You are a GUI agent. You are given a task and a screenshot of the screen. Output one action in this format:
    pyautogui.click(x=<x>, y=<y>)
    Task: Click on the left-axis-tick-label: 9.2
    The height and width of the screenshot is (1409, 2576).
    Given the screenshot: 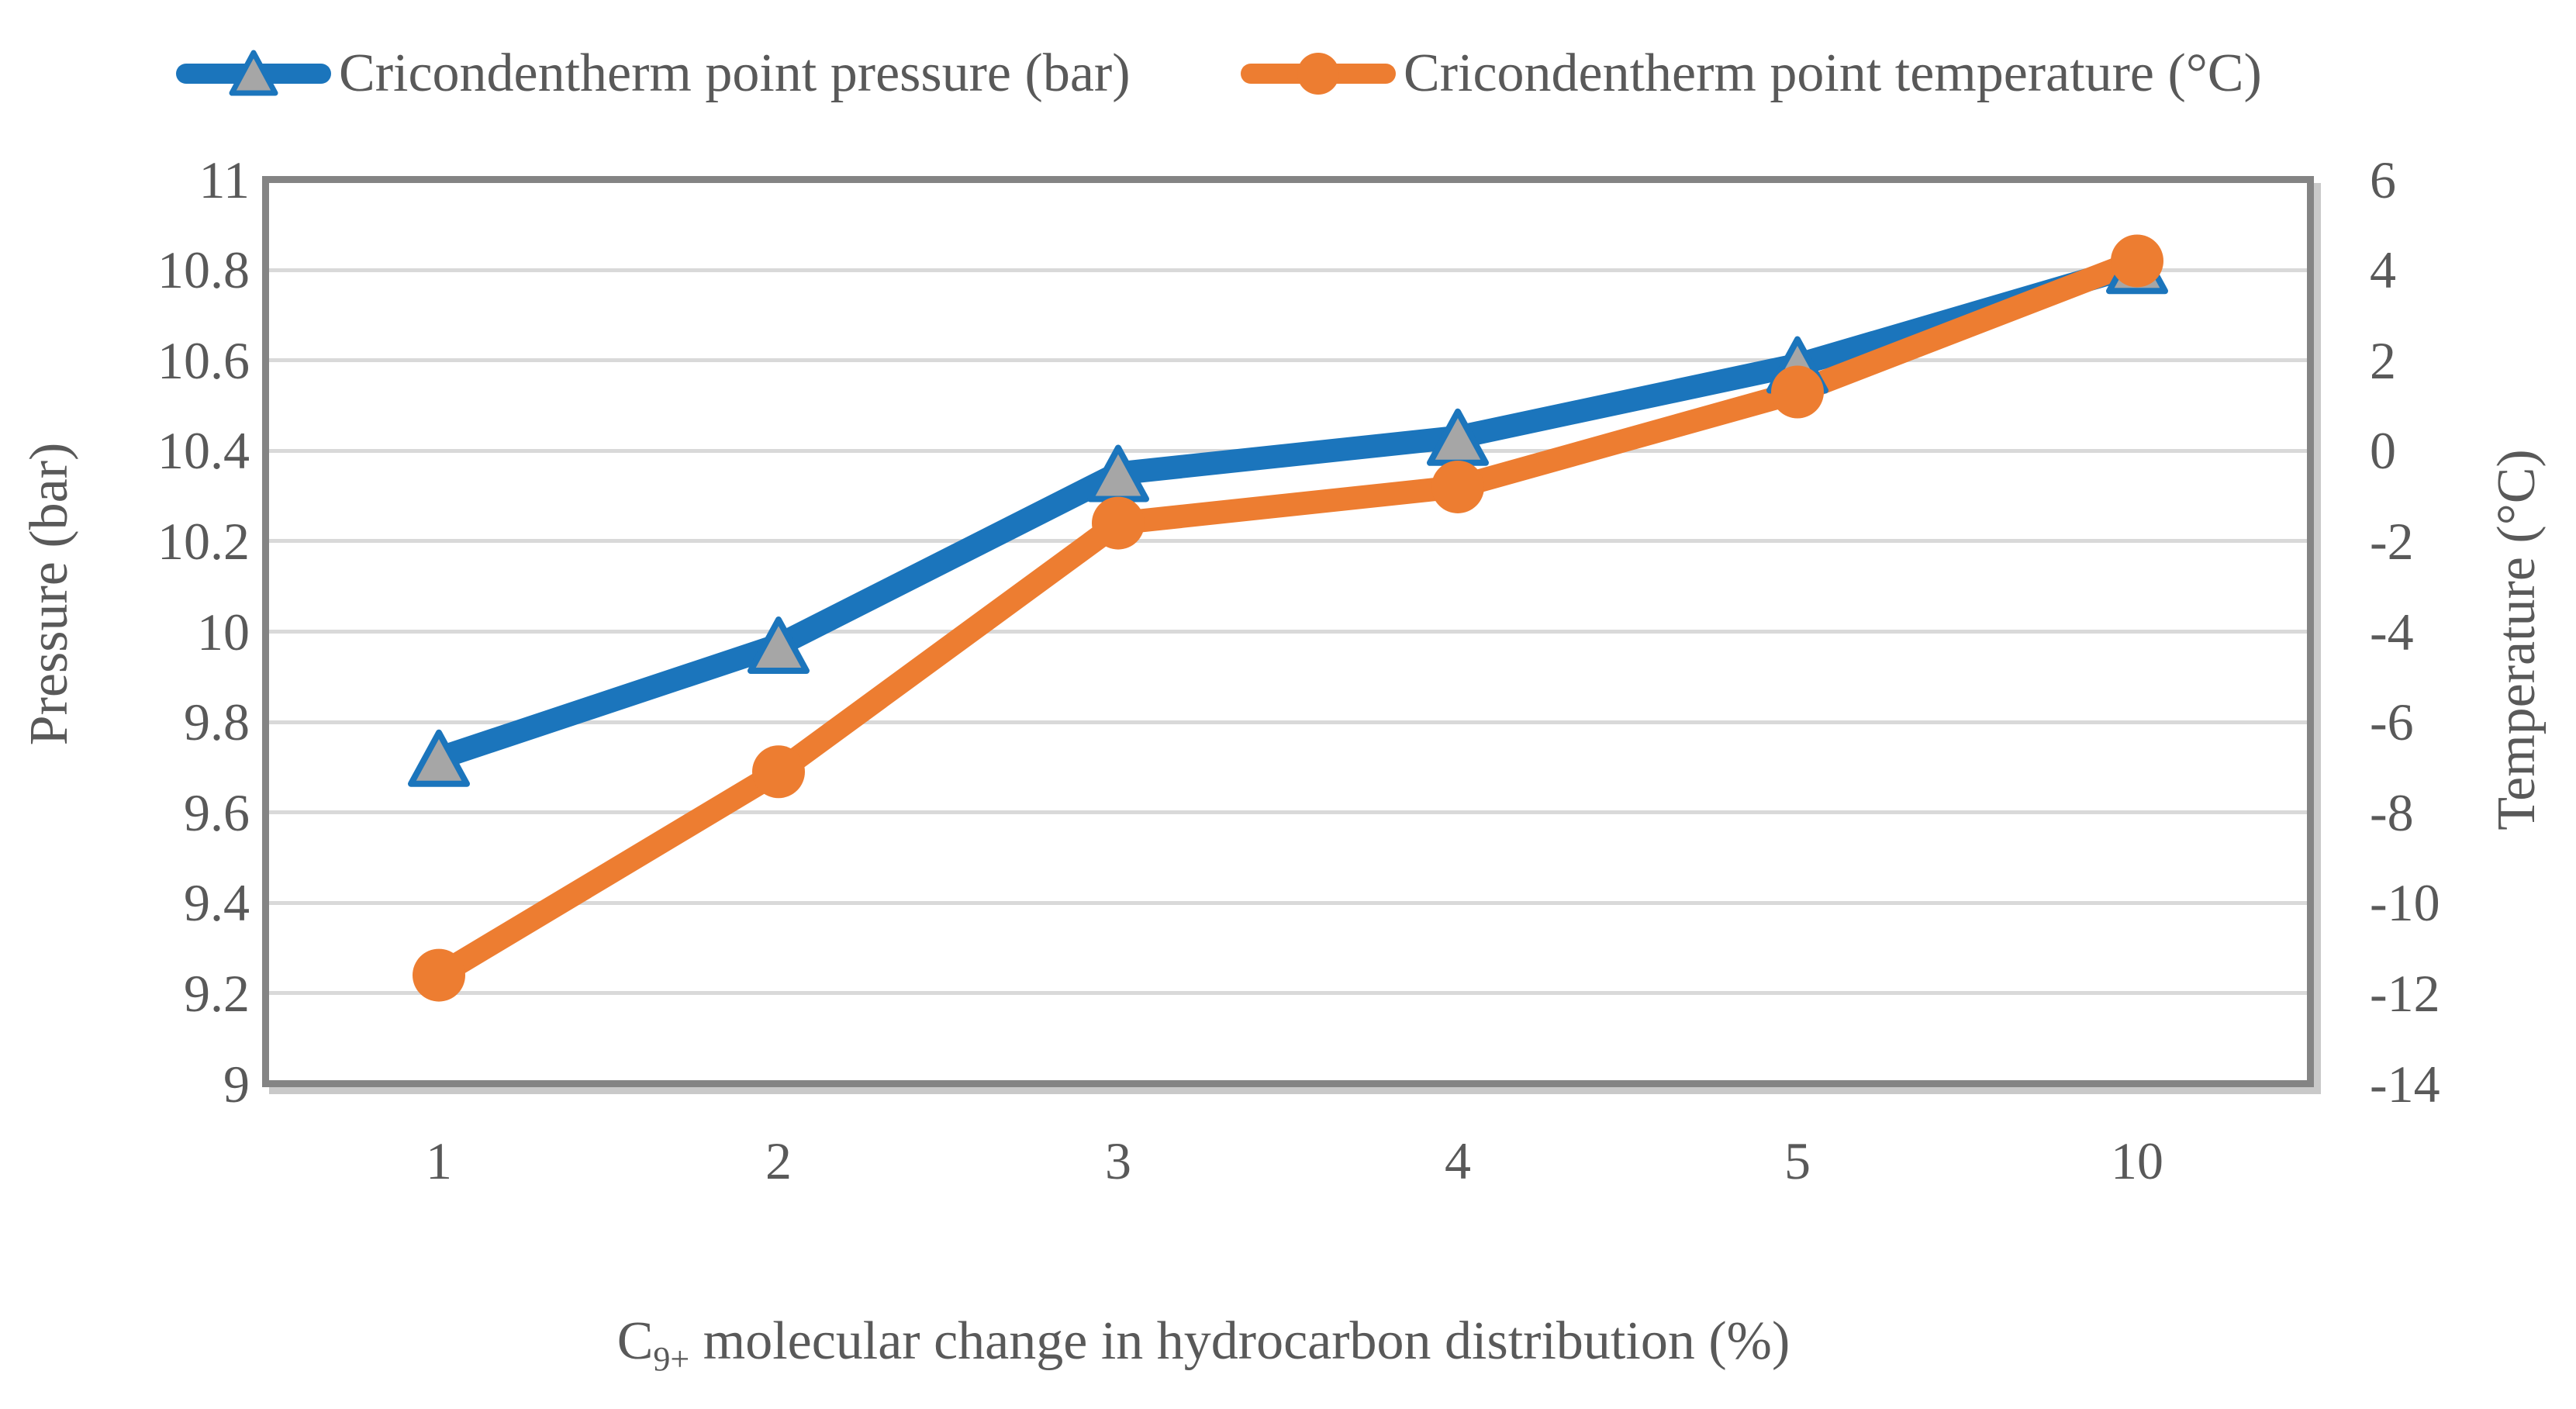 What is the action you would take?
    pyautogui.click(x=217, y=993)
    